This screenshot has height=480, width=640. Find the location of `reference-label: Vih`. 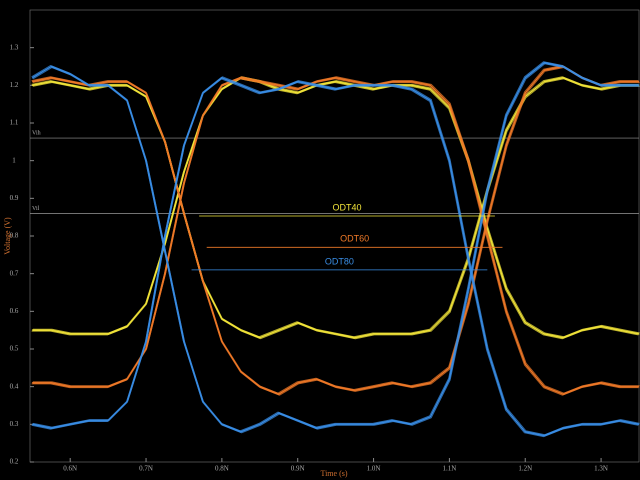

reference-label: Vih is located at coordinates (36, 133).